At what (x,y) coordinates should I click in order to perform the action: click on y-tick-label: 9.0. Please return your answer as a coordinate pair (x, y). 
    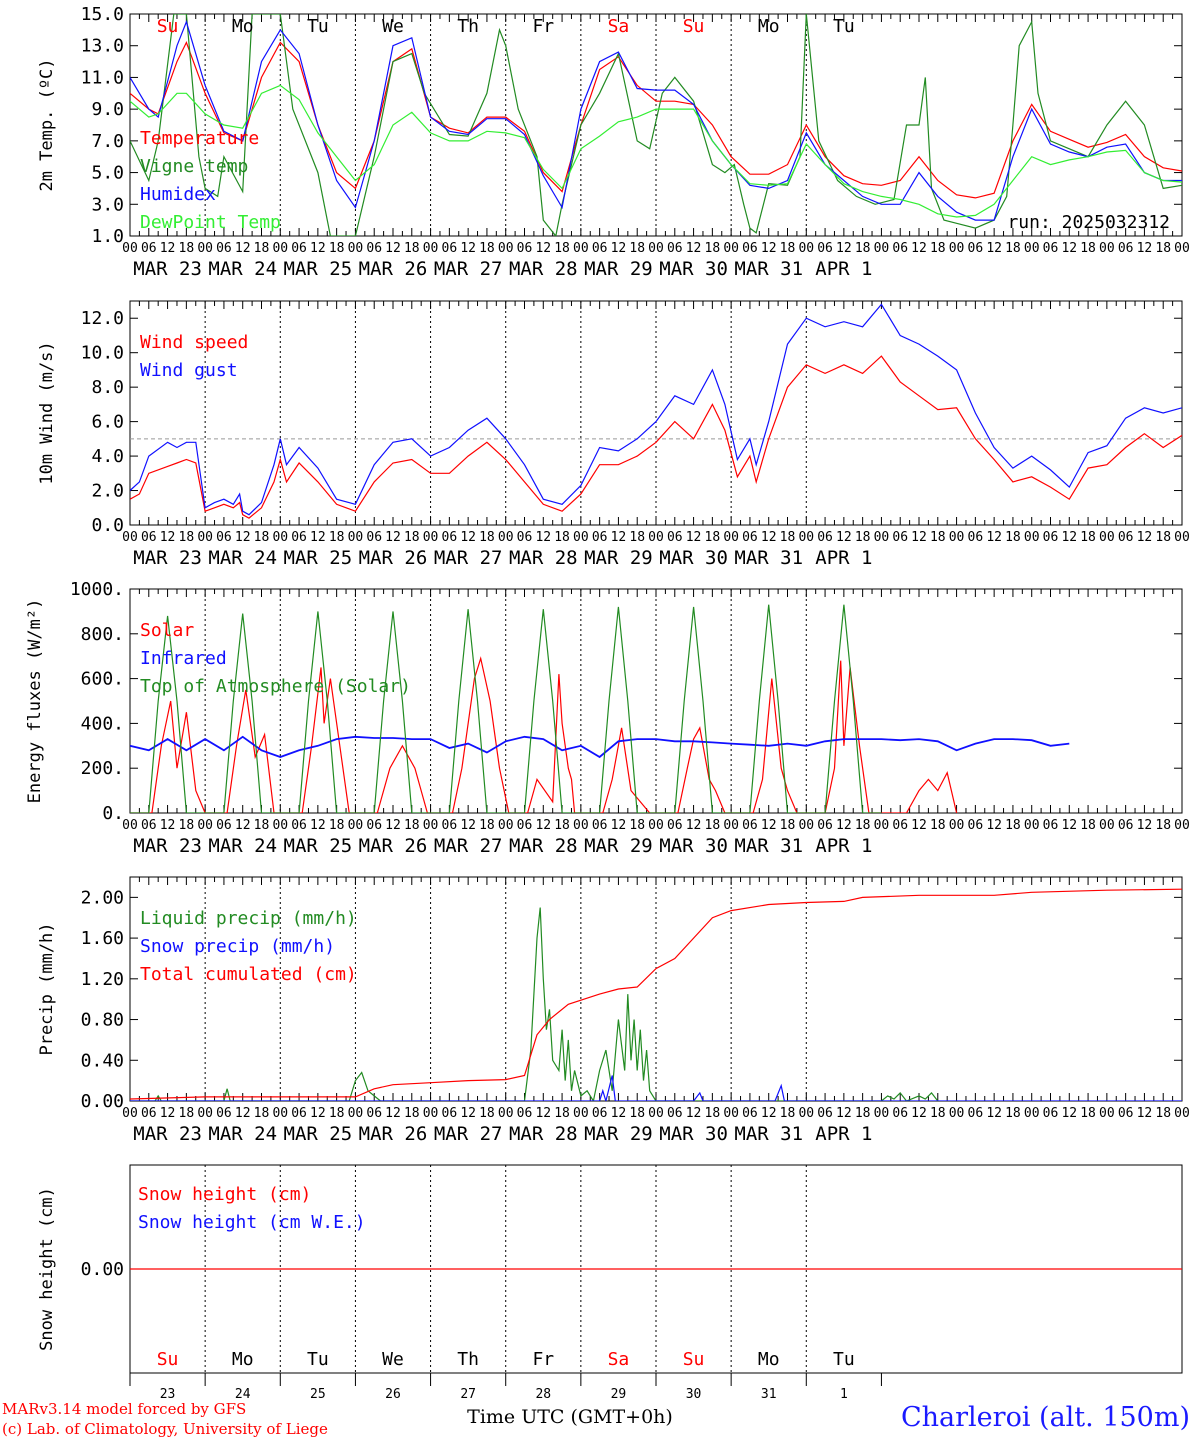
    Looking at the image, I should click on (107, 109).